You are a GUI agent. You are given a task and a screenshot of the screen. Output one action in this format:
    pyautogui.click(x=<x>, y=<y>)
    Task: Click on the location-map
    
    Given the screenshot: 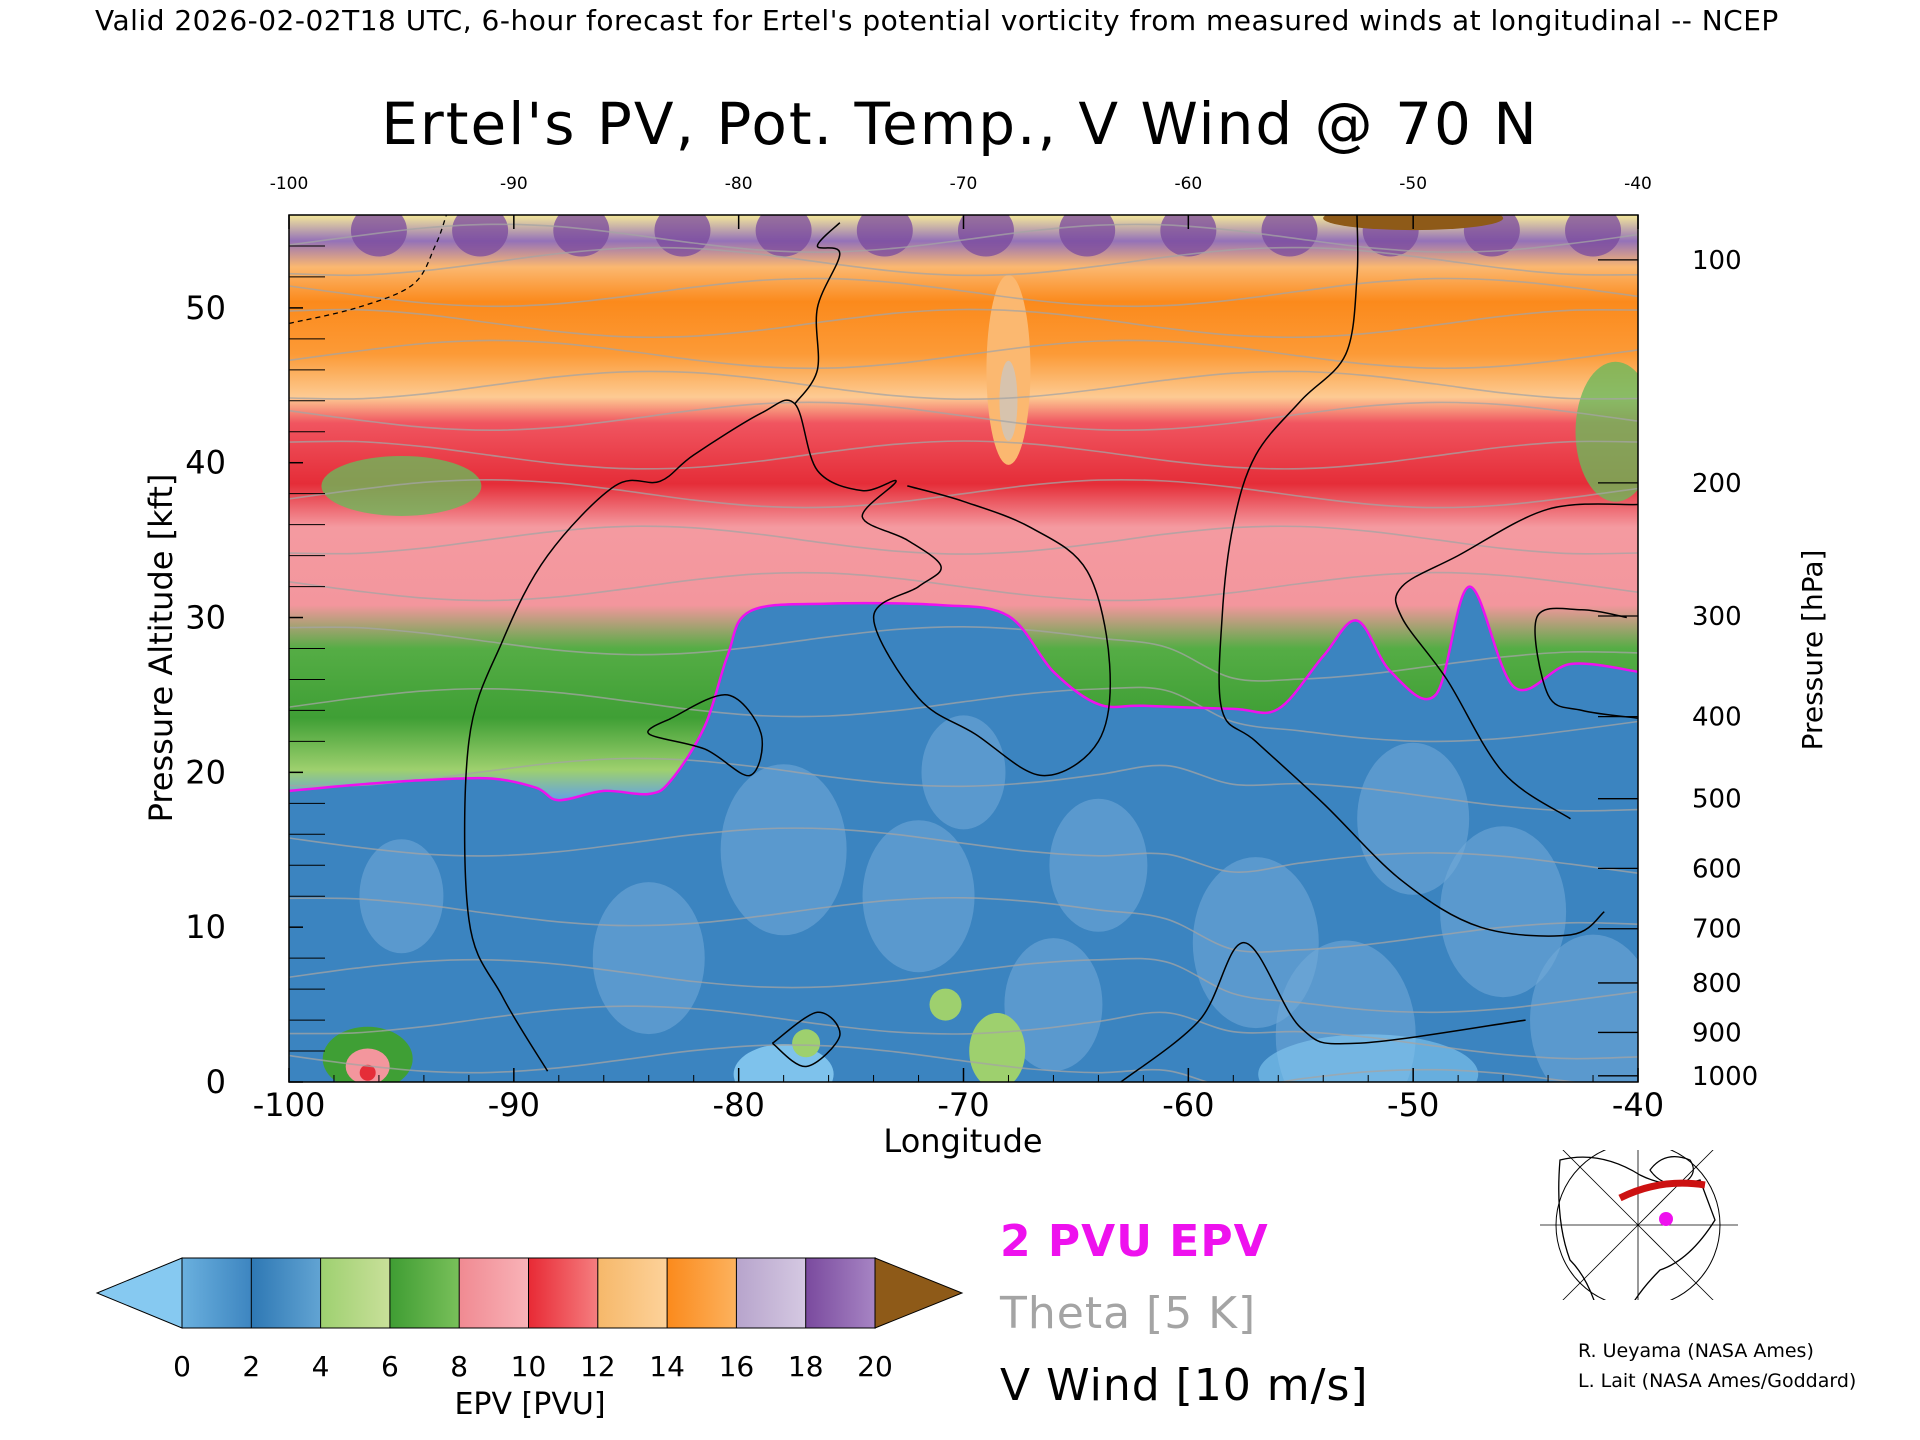 What is the action you would take?
    pyautogui.click(x=1639, y=1225)
    